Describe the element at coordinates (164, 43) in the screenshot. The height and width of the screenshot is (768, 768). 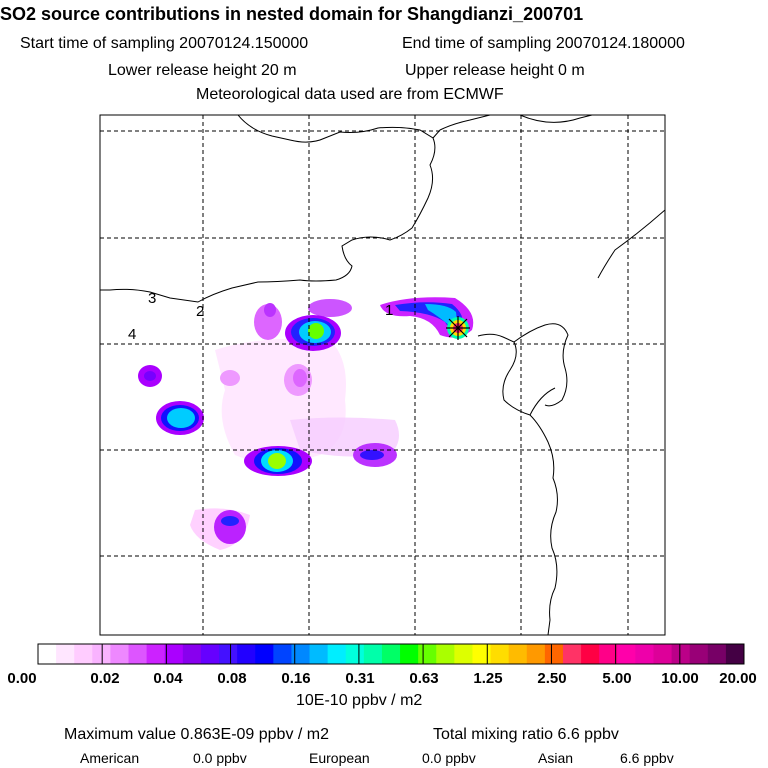
I see `start-time-label: Start time of sampling 20070124.150000` at that location.